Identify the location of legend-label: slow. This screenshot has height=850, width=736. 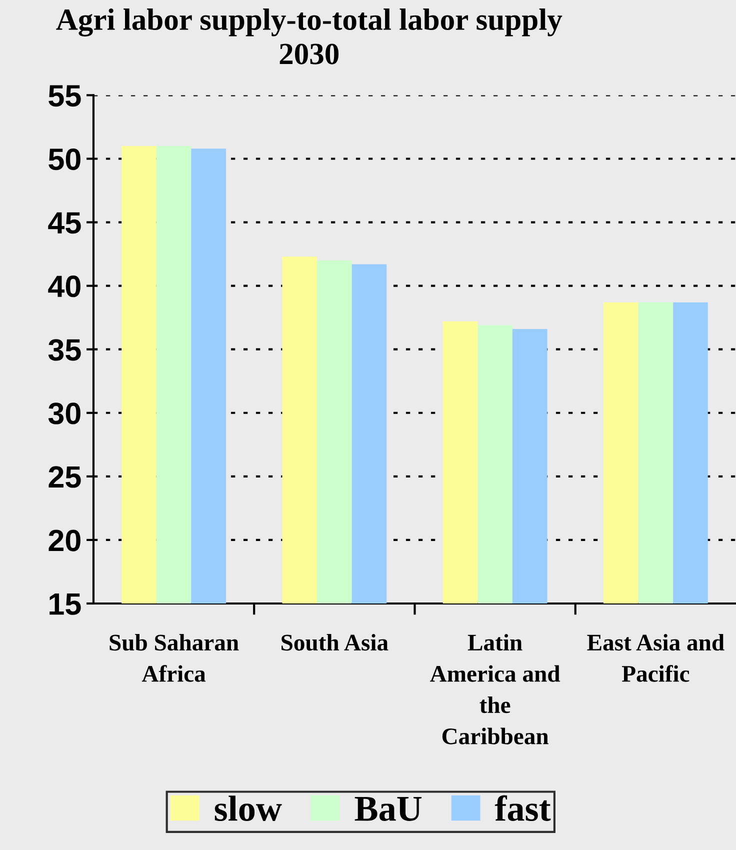
(248, 808).